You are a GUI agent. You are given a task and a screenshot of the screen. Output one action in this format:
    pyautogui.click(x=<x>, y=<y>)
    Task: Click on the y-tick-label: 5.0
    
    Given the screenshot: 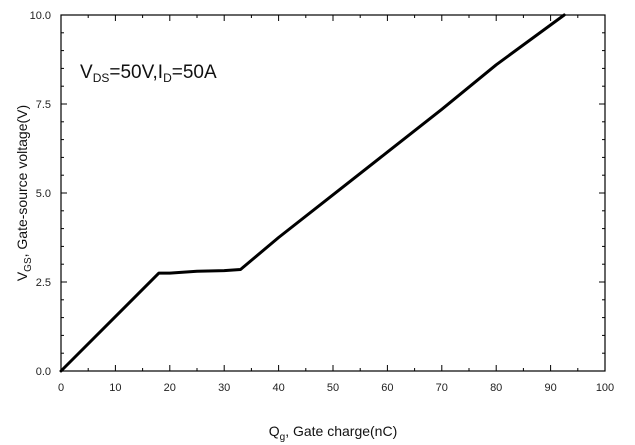 What is the action you would take?
    pyautogui.click(x=43, y=194)
    